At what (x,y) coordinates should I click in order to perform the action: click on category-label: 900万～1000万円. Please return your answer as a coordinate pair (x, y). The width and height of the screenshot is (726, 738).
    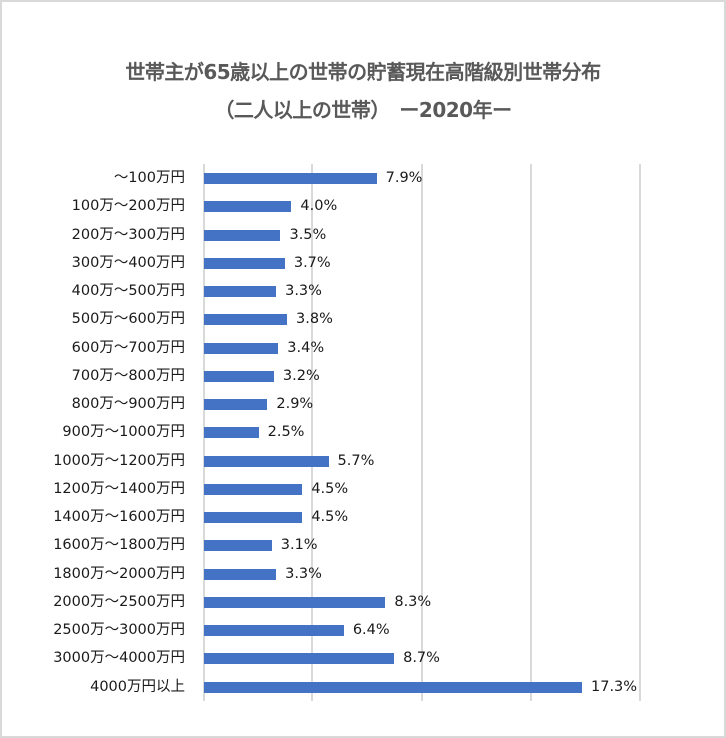
    Looking at the image, I should click on (123, 432).